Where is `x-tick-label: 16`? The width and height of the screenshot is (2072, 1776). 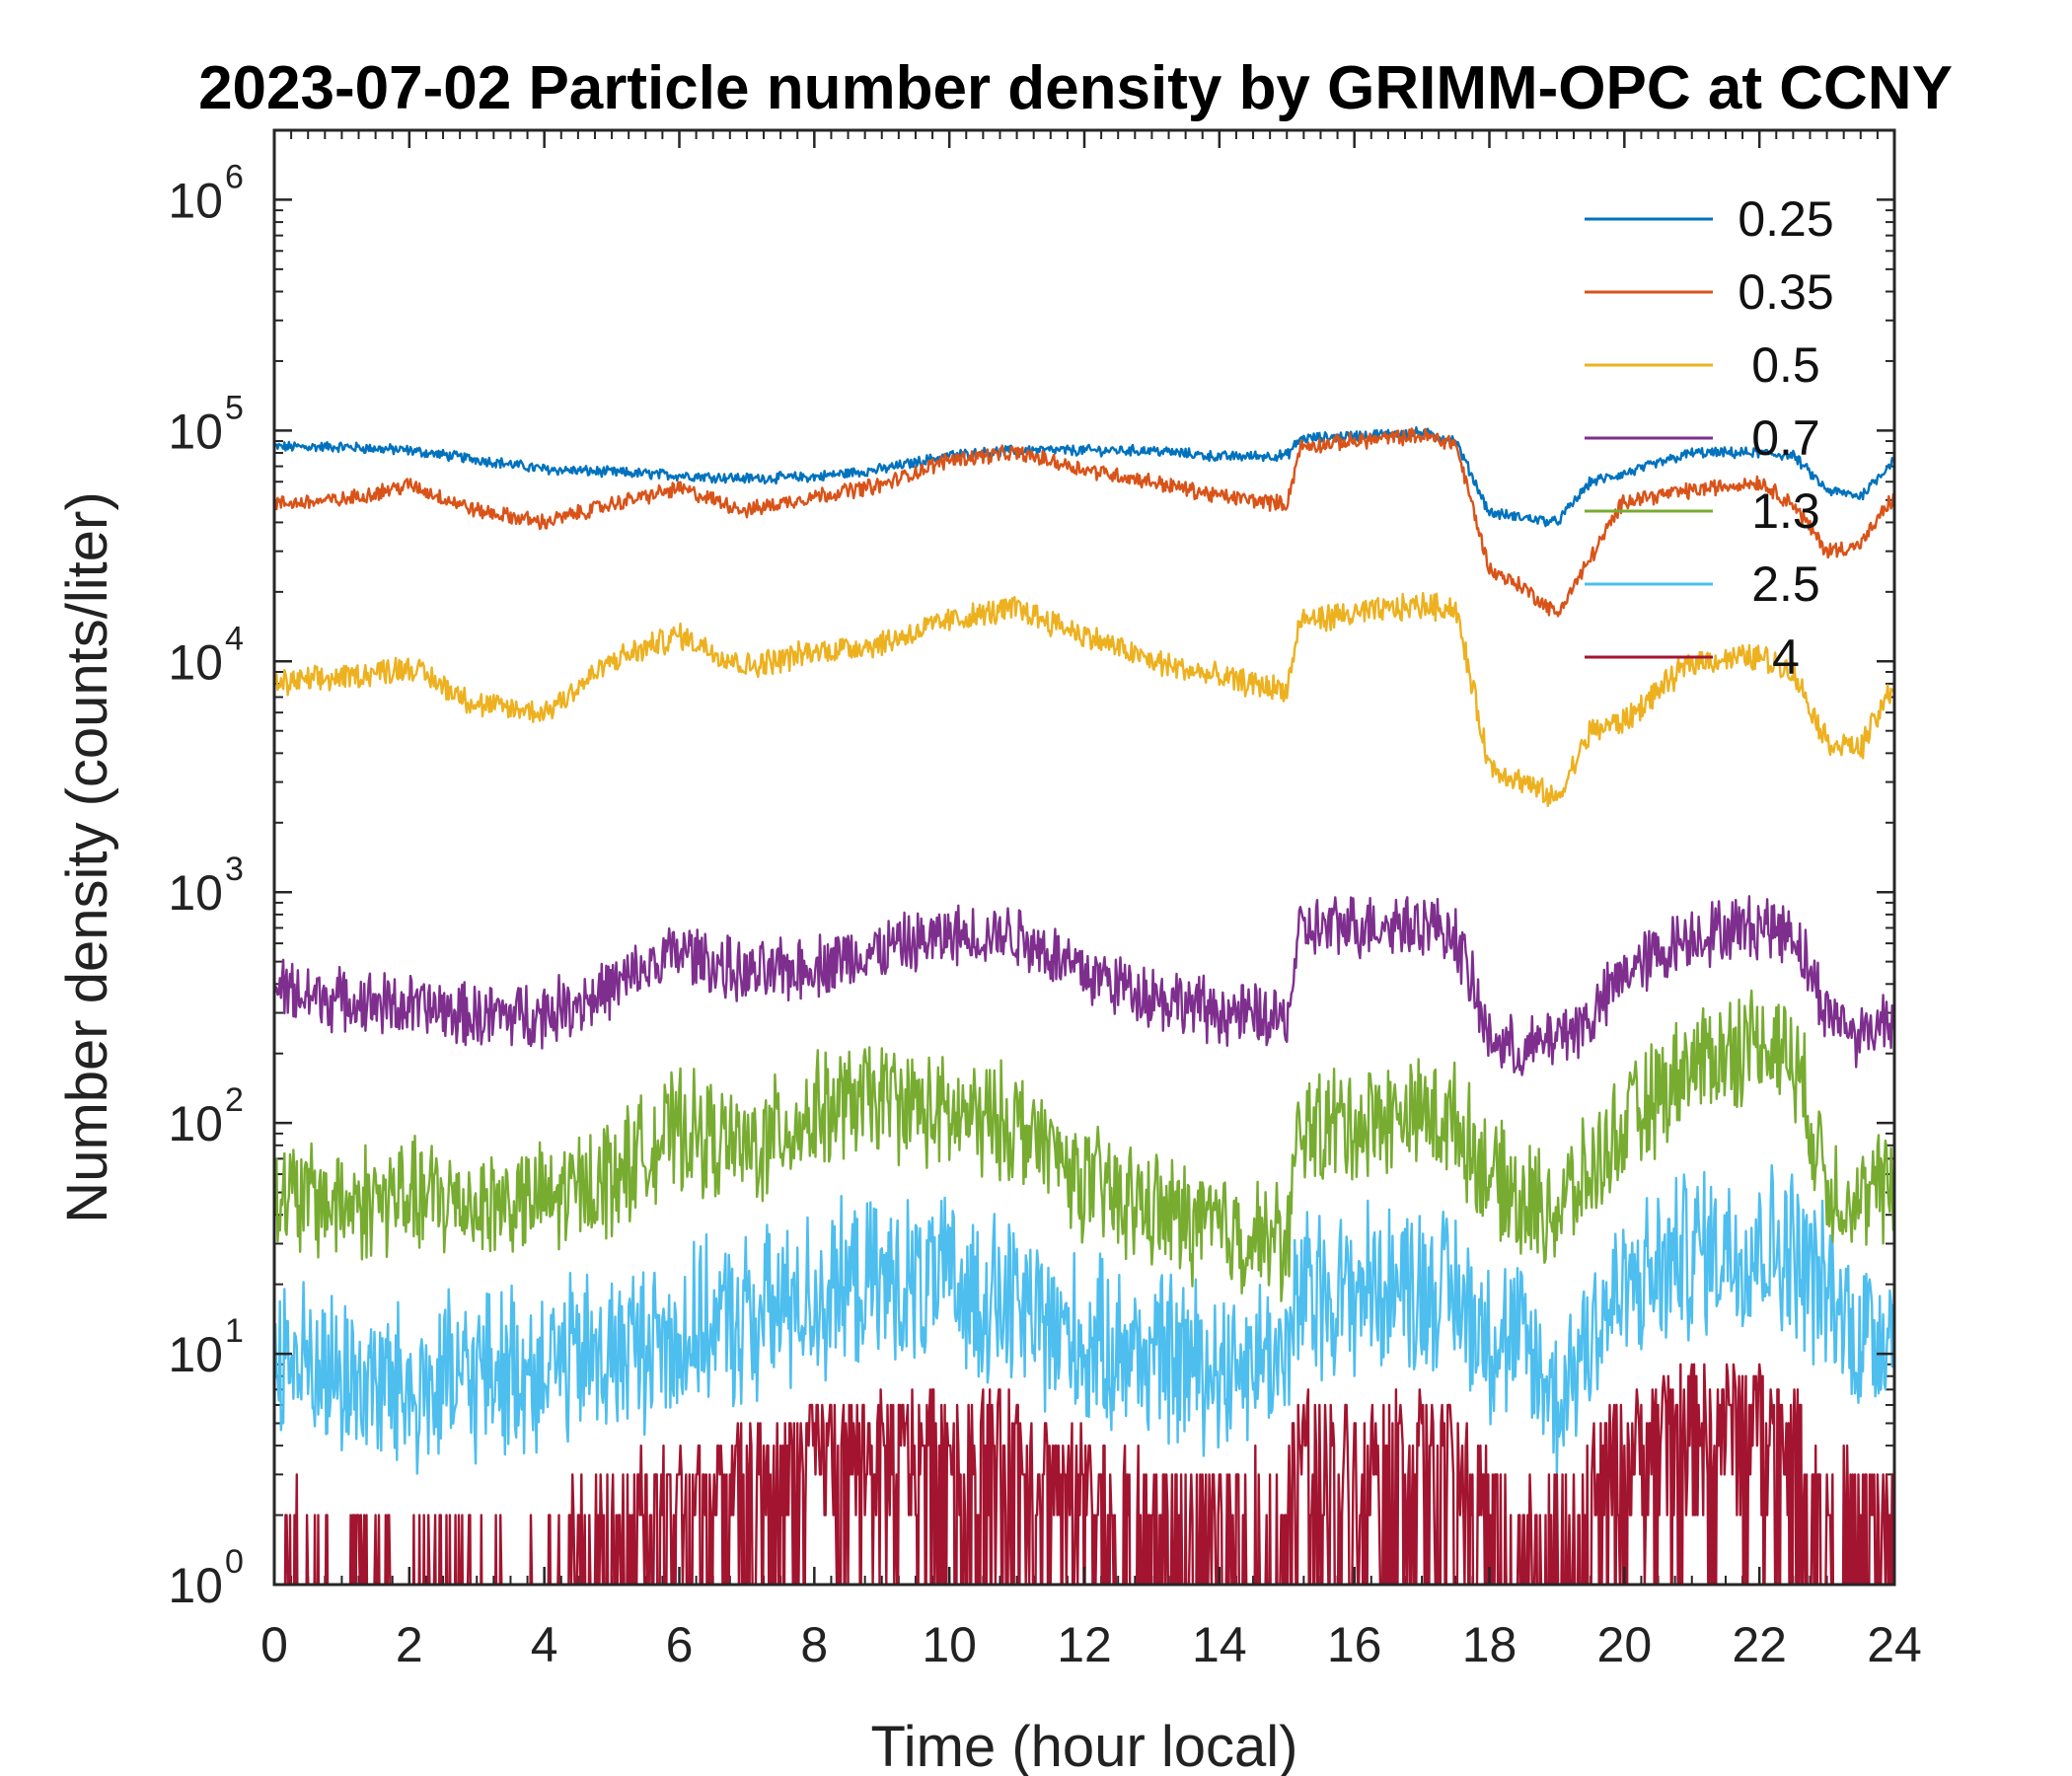 x-tick-label: 16 is located at coordinates (1355, 1645).